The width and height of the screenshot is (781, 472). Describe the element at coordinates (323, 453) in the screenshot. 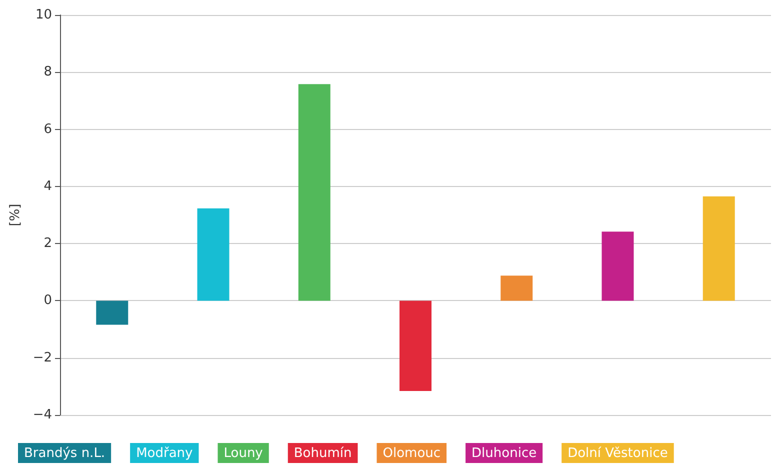

I see `text: Bohumín` at that location.